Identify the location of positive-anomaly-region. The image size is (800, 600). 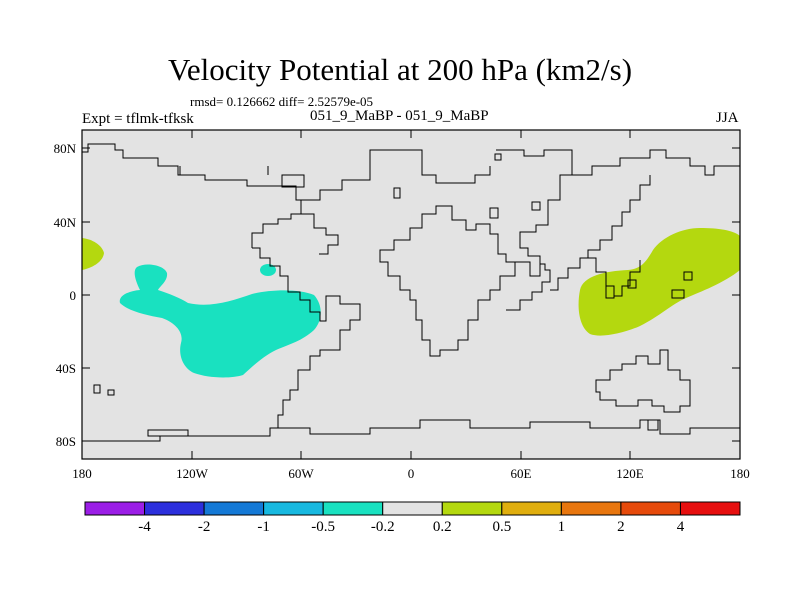
(659, 282).